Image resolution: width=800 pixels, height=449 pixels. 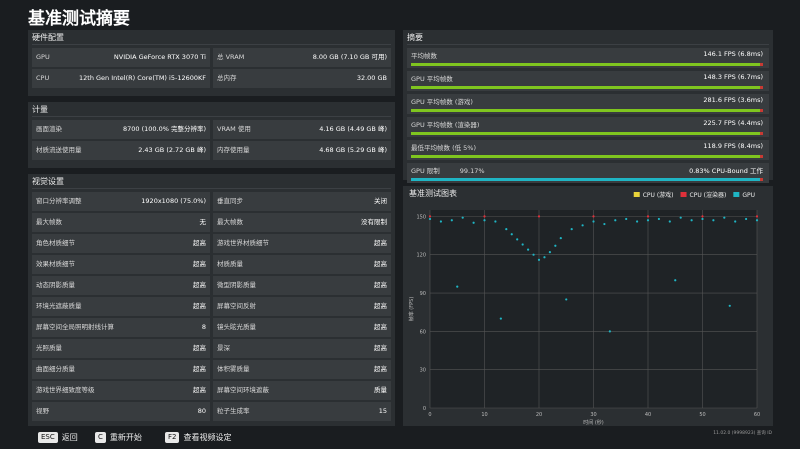 I want to click on setting-row: 光照质量 超高 景深 超高, so click(x=211, y=348).